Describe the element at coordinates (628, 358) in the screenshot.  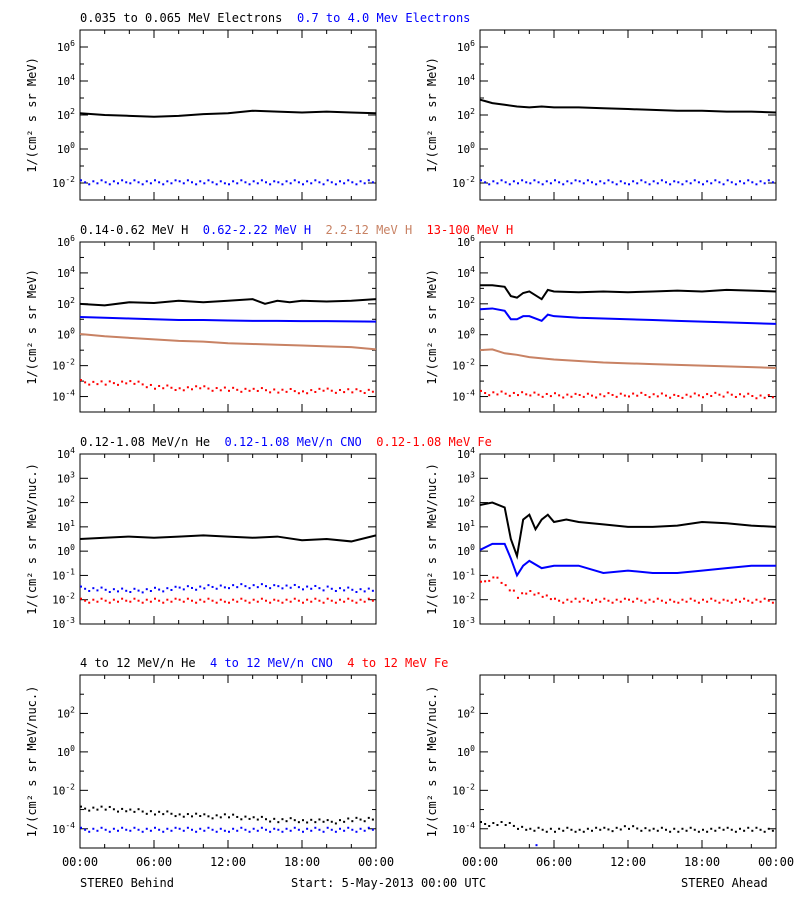
I see `series-tan-line` at that location.